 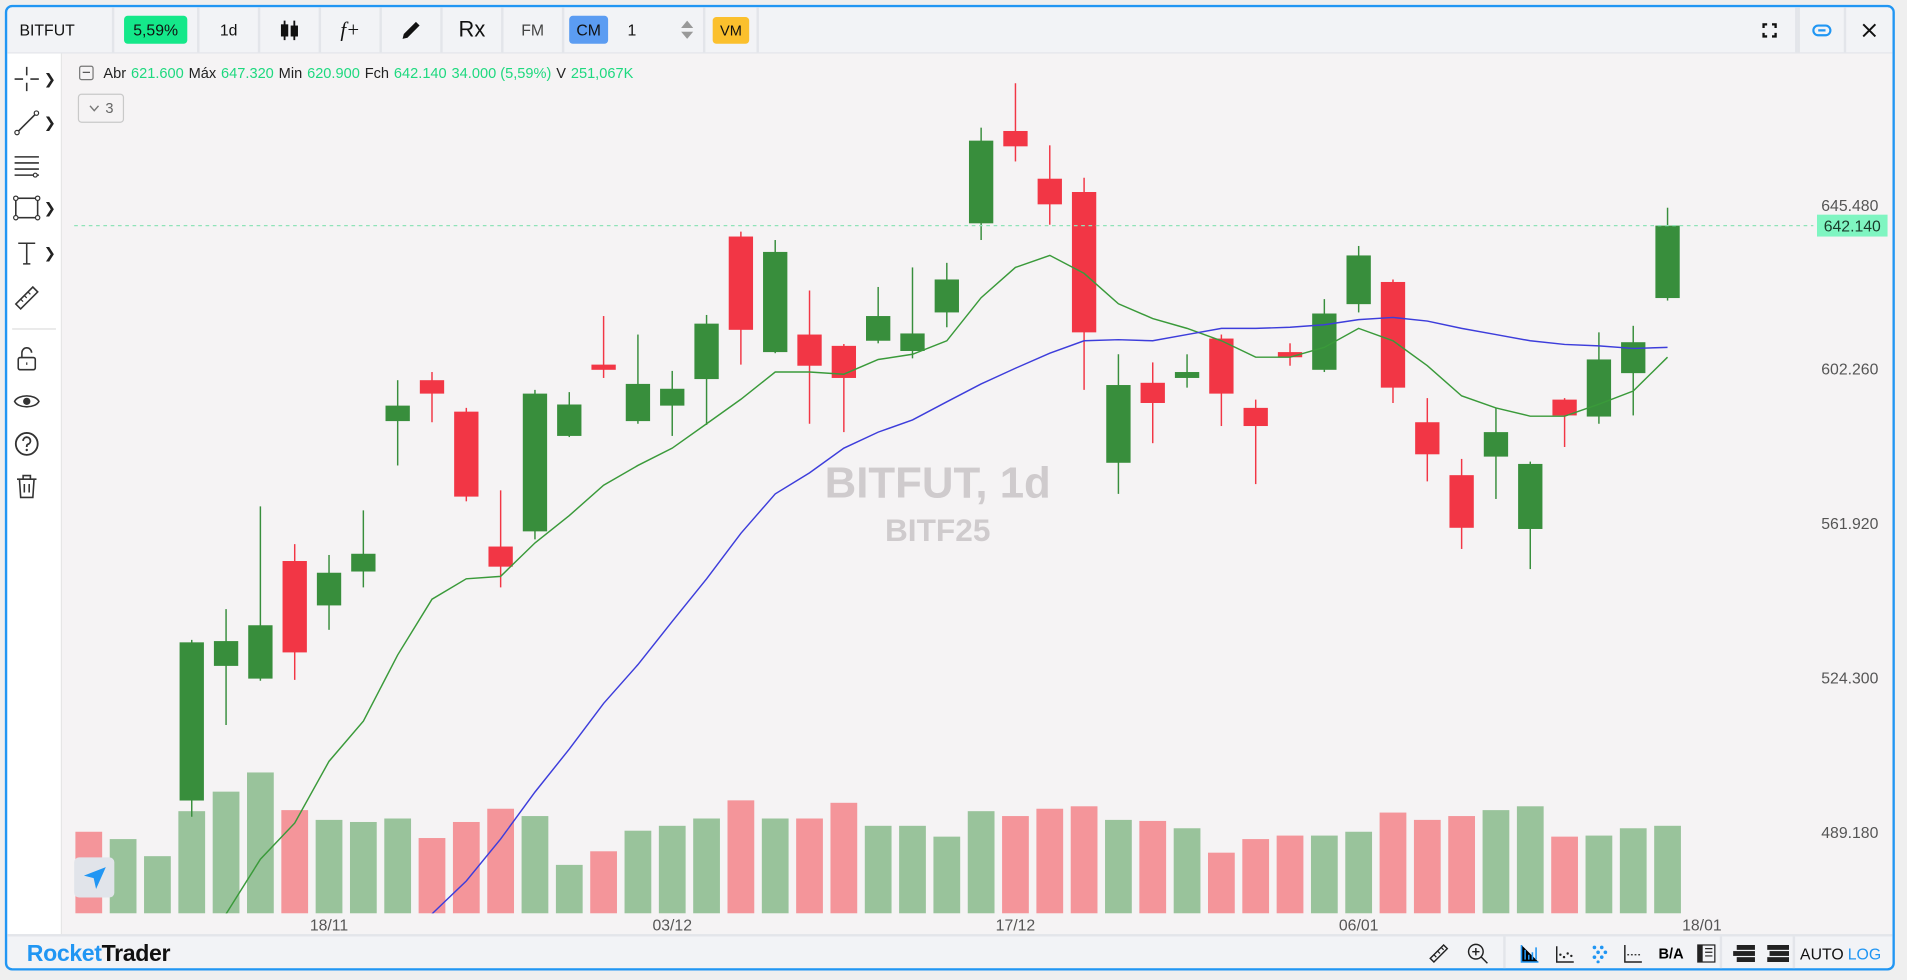 I want to click on rectangle-icon, so click(x=27, y=208).